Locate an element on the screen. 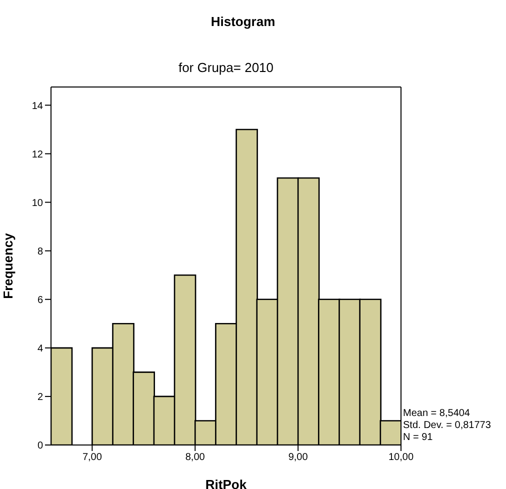 Image resolution: width=506 pixels, height=489 pixels. x-tick-label: 7,00 is located at coordinates (92, 458).